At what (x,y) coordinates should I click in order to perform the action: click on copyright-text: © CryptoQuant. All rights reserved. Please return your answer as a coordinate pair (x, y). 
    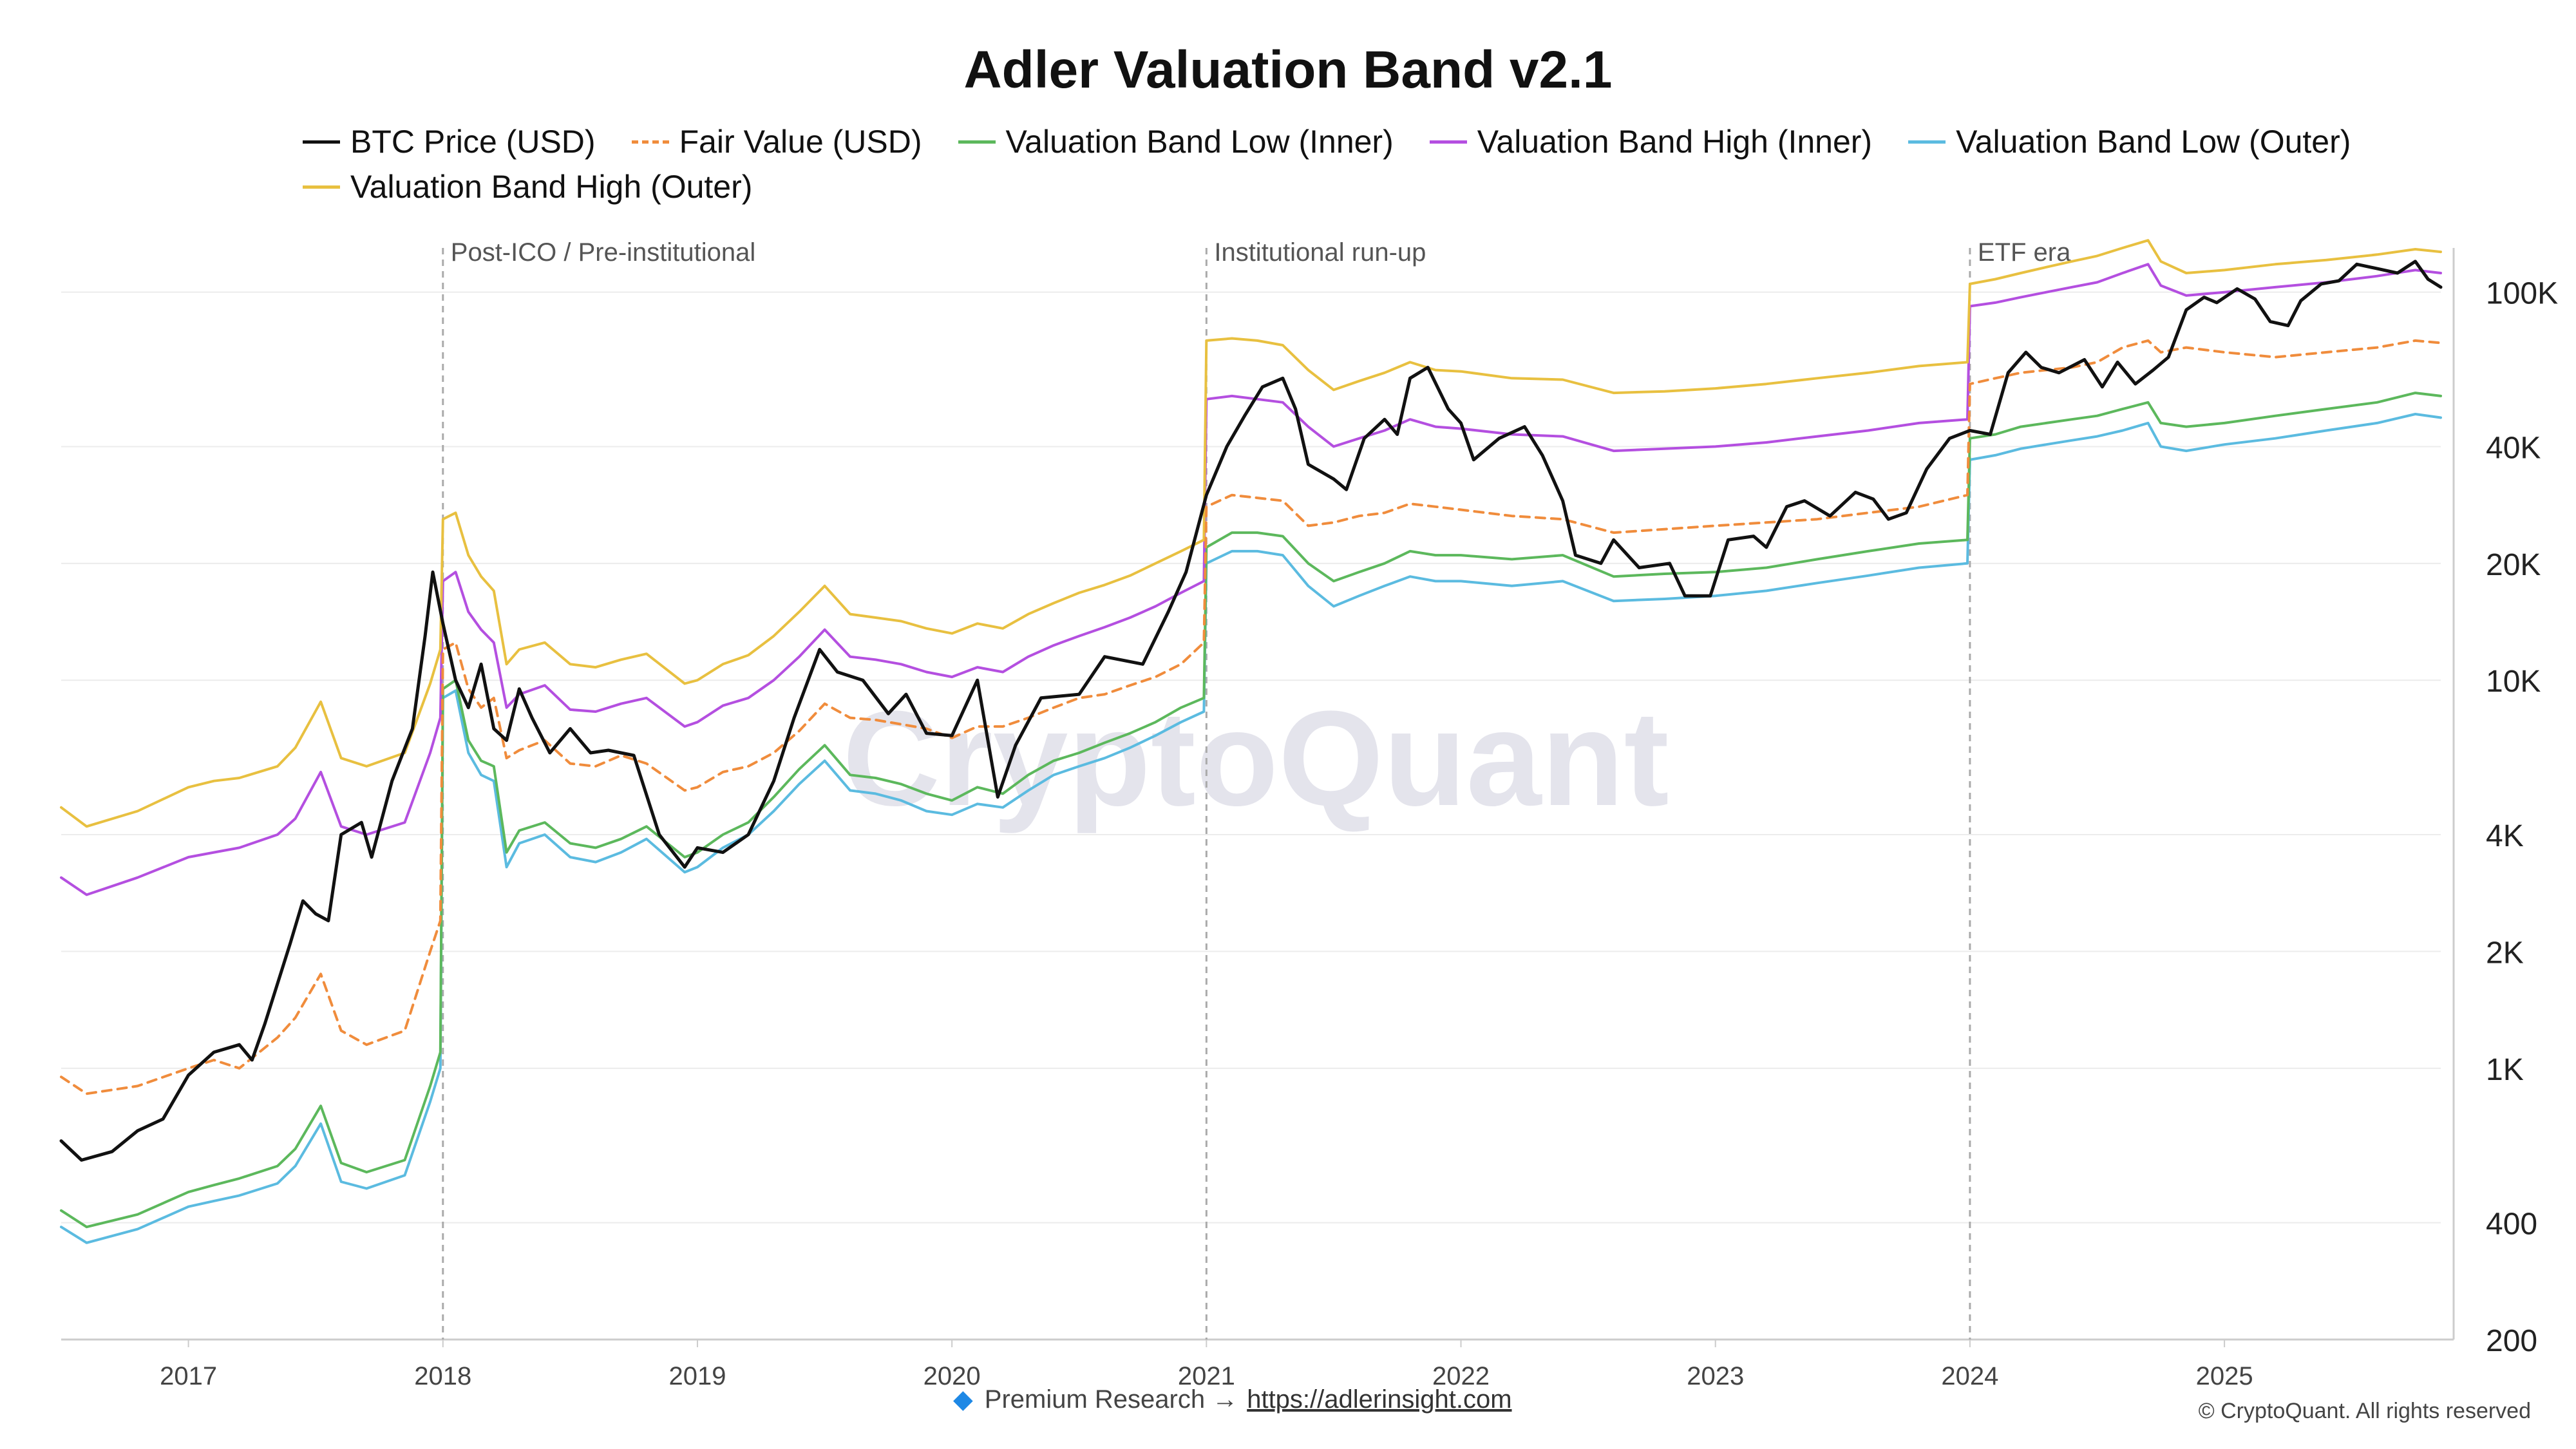
    Looking at the image, I should click on (2364, 1411).